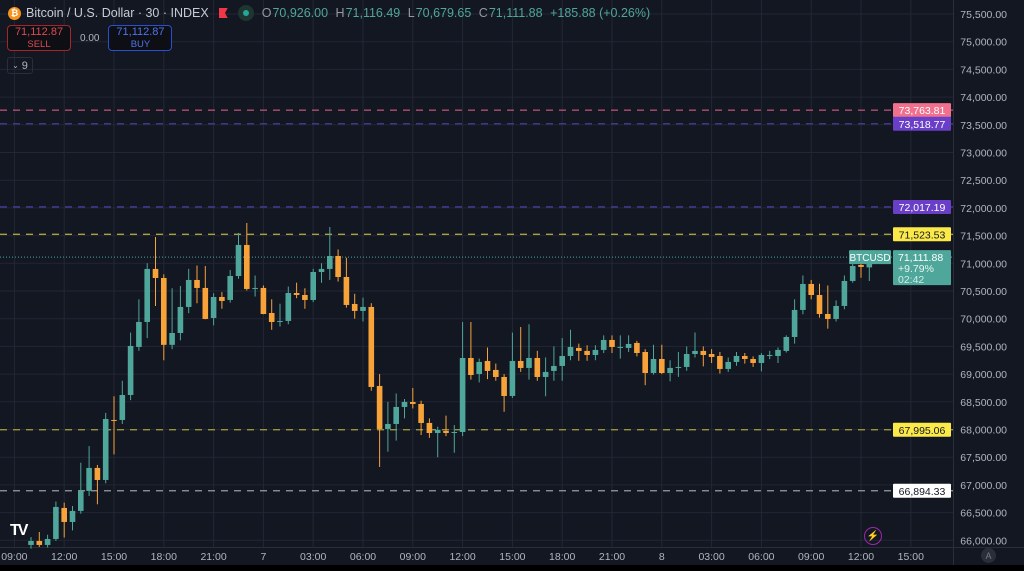  Describe the element at coordinates (916, 269) in the screenshot. I see `last-price-change: +9.79%` at that location.